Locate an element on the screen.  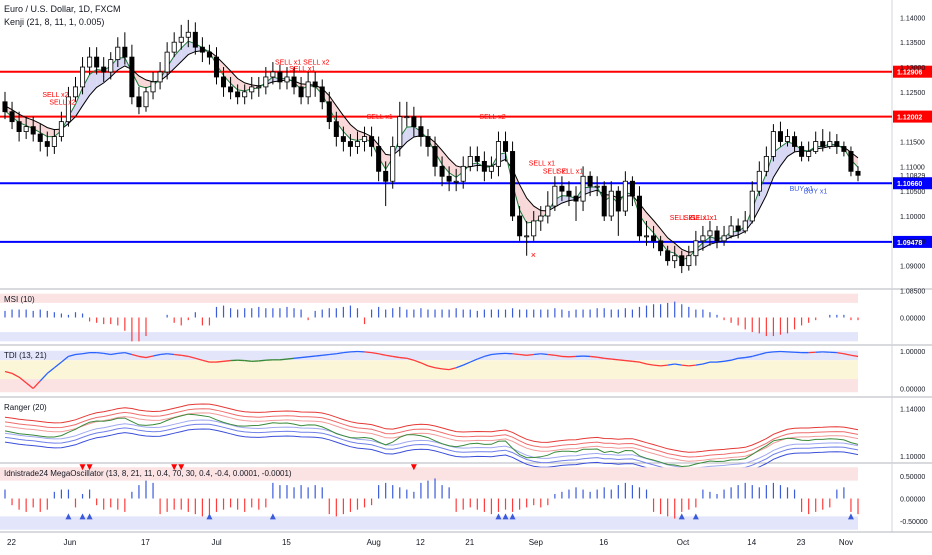
time-axis-tick: 15 is located at coordinates (286, 542).